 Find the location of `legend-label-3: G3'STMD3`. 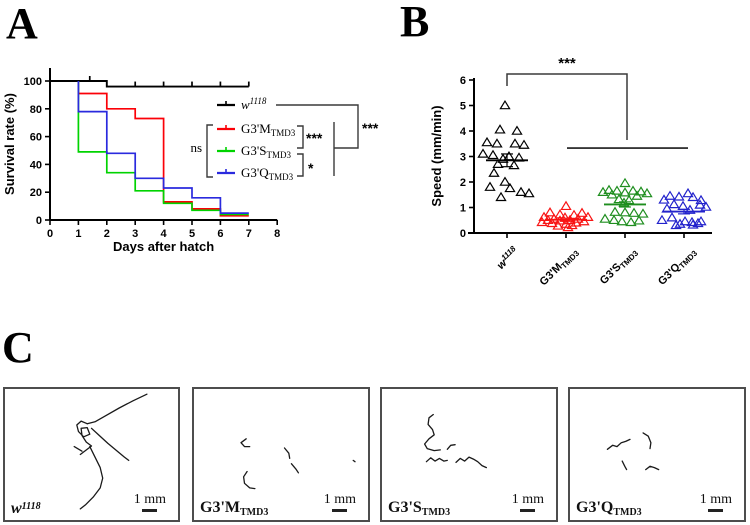

legend-label-3: G3'STMD3 is located at coordinates (266, 151).